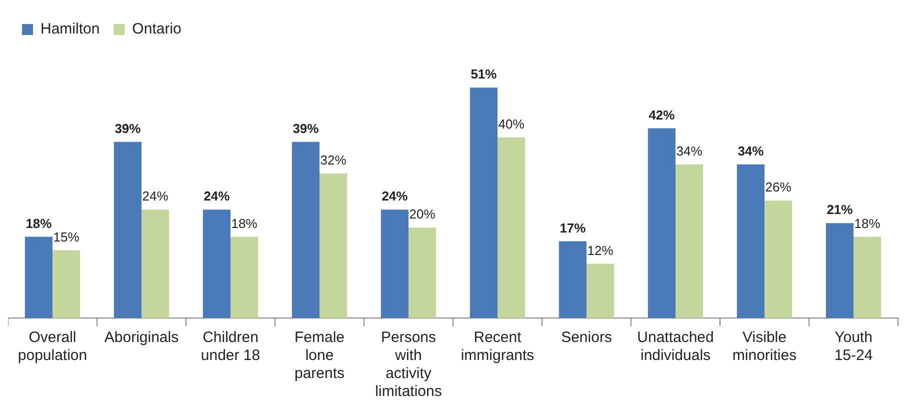 The height and width of the screenshot is (412, 918). I want to click on data-label: 17%, so click(573, 228).